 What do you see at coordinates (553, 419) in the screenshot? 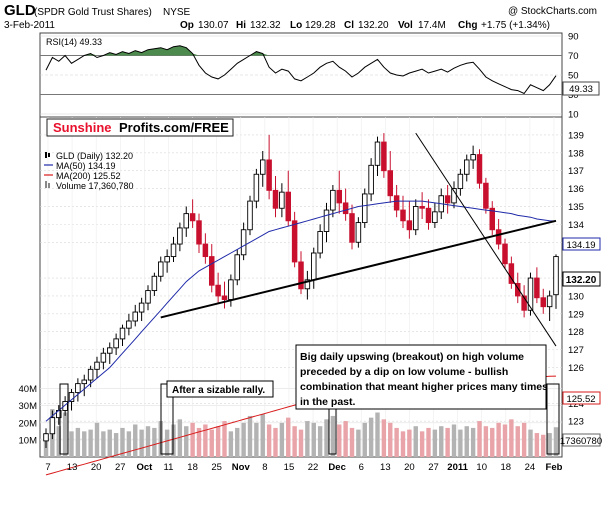
I see `highlight-box-feb` at bounding box center [553, 419].